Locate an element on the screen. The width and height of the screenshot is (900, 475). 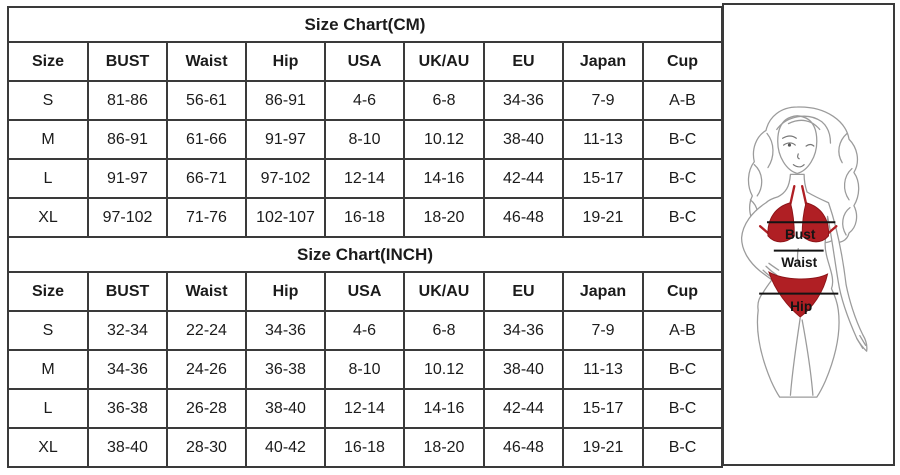
table-row: XL 38-40 28-30 40-42 16-18 18-20 46-48 19-21 B-C is located at coordinates (365, 447).